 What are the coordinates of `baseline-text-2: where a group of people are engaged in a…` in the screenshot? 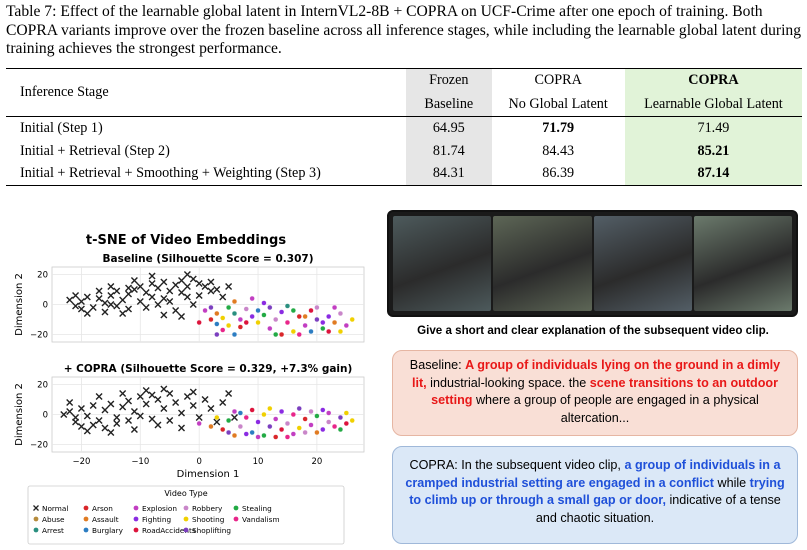 It's located at (615, 409).